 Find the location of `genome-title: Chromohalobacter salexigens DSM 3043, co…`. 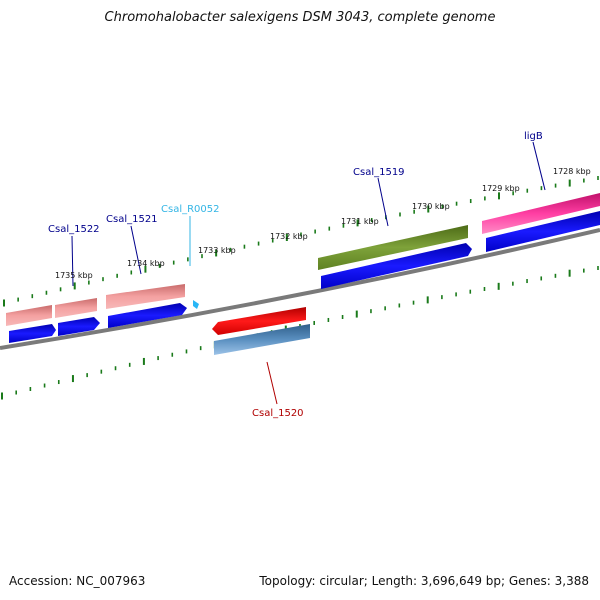

genome-title: Chromohalobacter salexigens DSM 3043, co… is located at coordinates (300, 17).